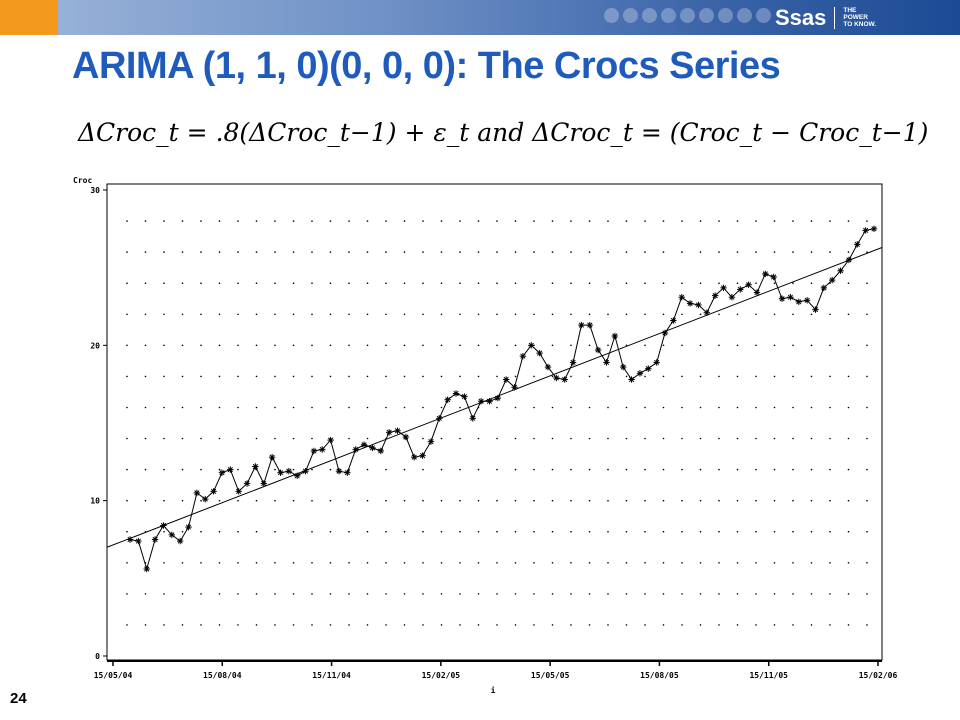 This screenshot has width=960, height=720. What do you see at coordinates (331, 675) in the screenshot?
I see `x-tick-label: 15/11/04` at bounding box center [331, 675].